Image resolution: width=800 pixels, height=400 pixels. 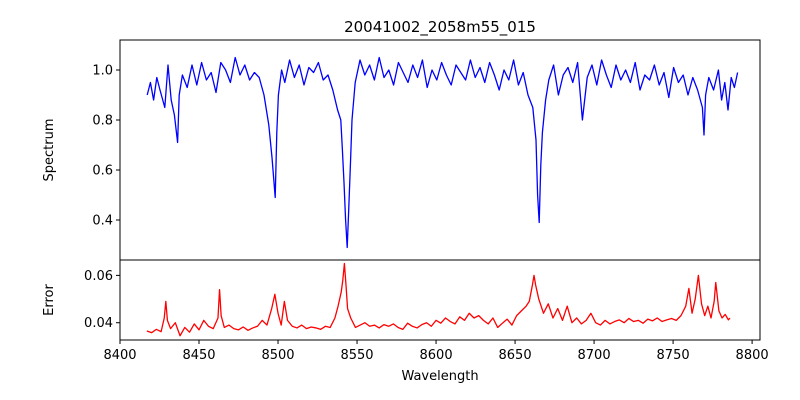 I want to click on x-tick-label: 8700, so click(x=594, y=355).